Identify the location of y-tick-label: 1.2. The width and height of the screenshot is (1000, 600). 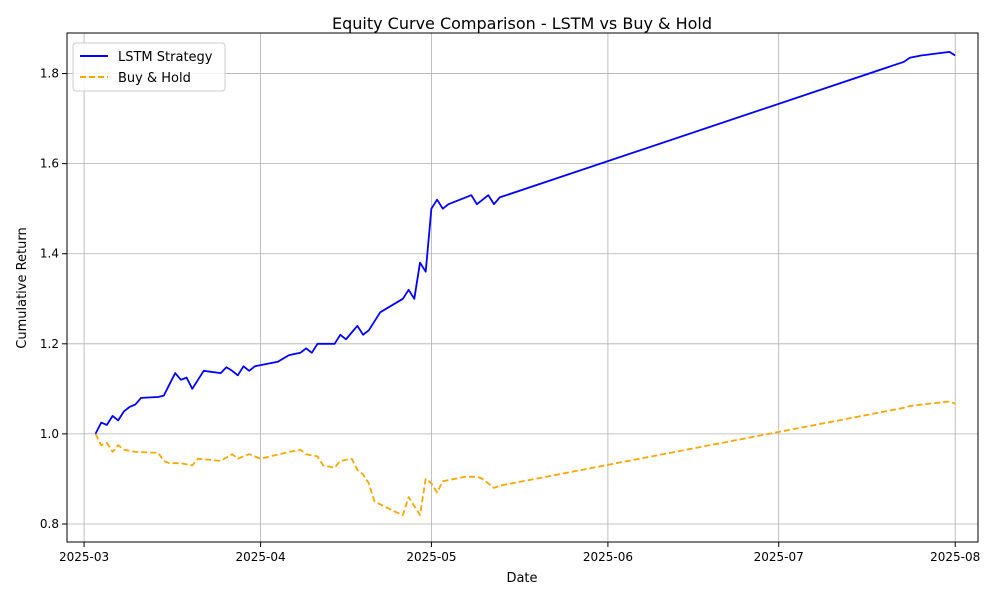
(49, 344).